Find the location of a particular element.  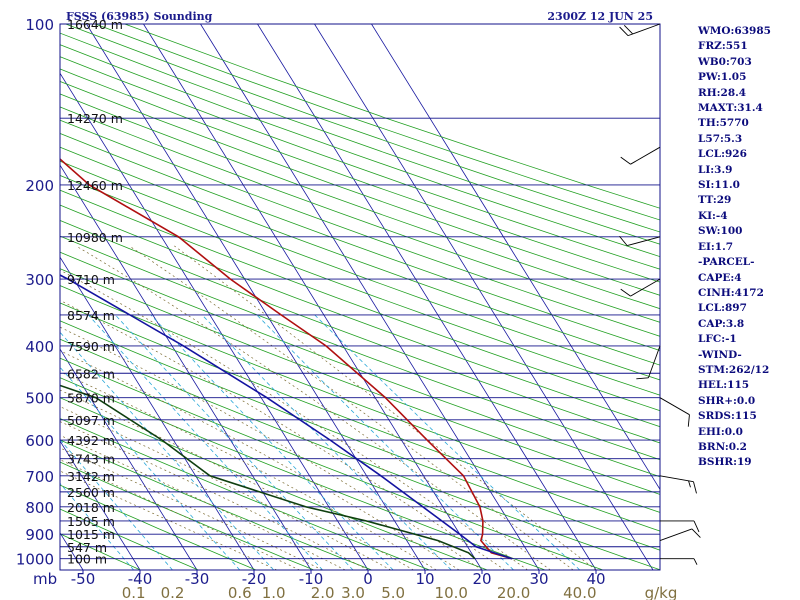

pressure-tick-label: 100 is located at coordinates (39, 25).